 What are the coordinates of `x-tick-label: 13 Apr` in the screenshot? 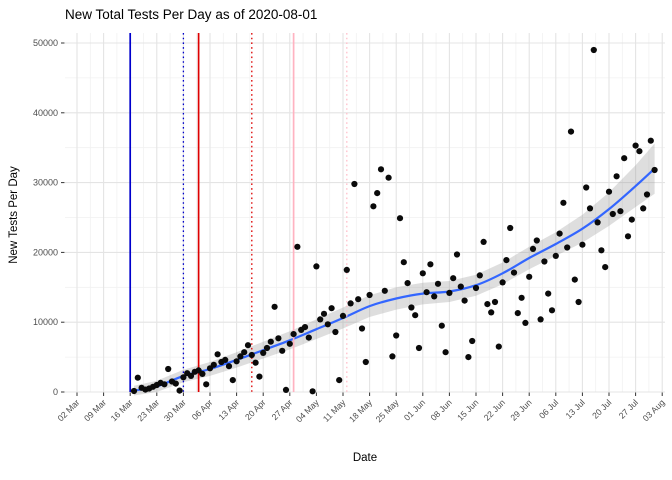 It's located at (228, 409).